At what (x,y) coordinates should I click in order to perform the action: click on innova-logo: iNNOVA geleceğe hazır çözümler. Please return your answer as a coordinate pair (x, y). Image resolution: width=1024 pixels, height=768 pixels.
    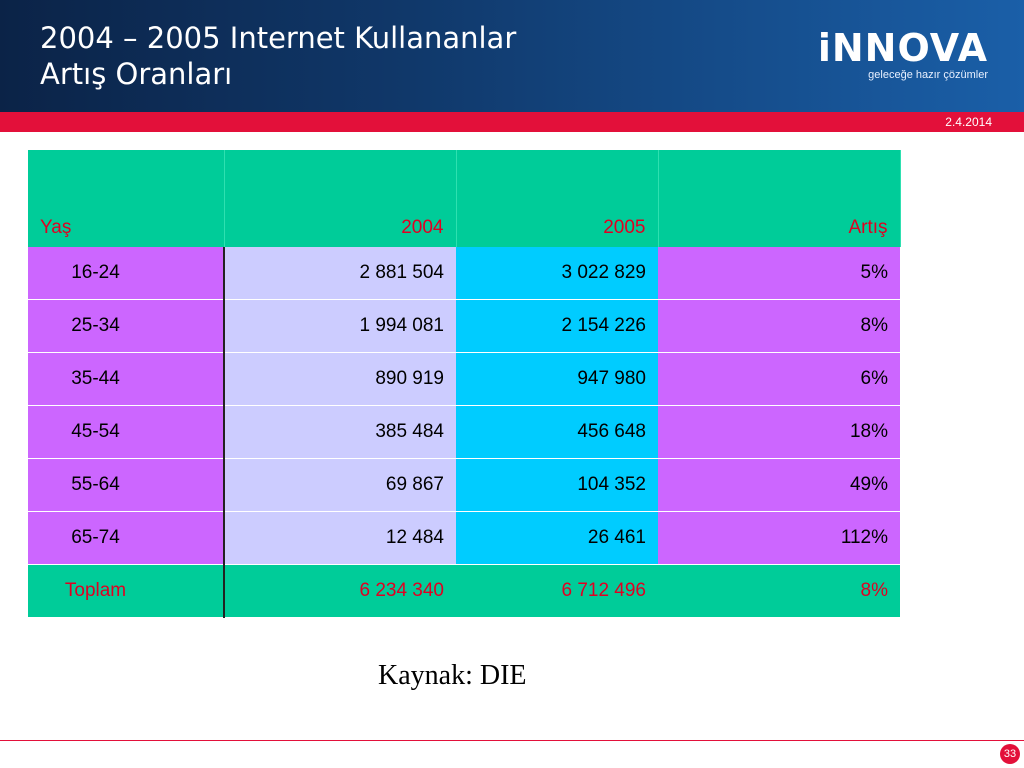
    Looking at the image, I should click on (903, 55).